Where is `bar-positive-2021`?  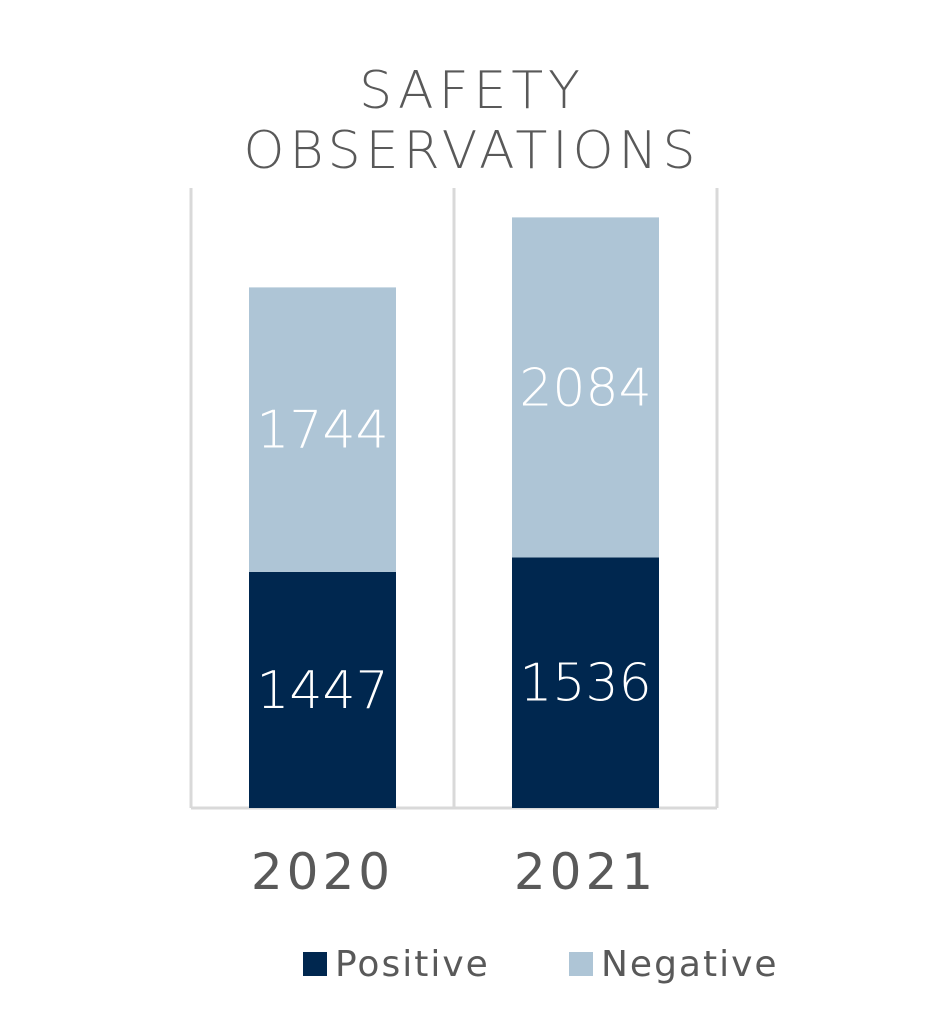
bar-positive-2021 is located at coordinates (585, 682).